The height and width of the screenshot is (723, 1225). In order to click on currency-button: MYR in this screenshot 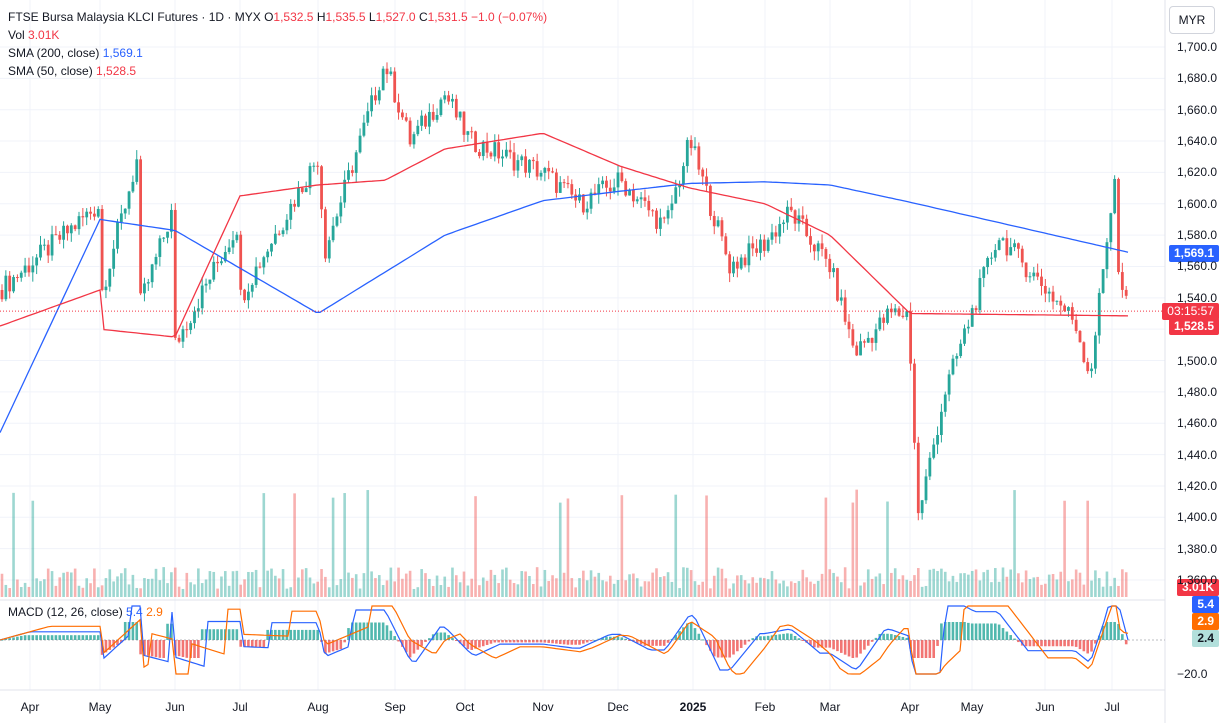, I will do `click(1192, 20)`.